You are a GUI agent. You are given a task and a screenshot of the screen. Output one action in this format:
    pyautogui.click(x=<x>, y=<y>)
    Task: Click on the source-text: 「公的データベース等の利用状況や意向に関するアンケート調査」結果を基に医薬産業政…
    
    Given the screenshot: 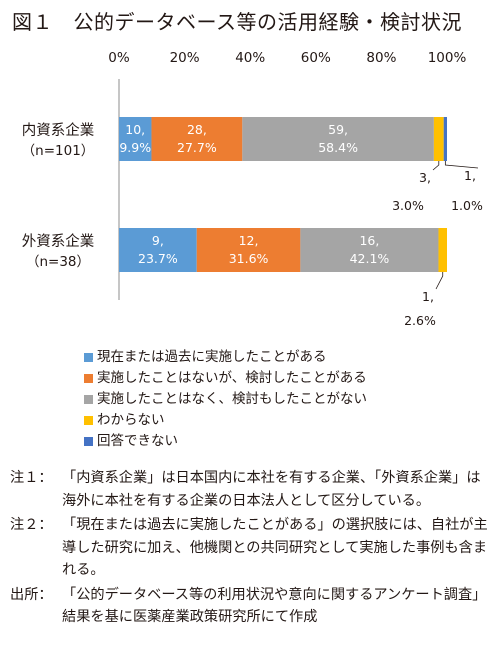 What is the action you would take?
    pyautogui.click(x=274, y=606)
    